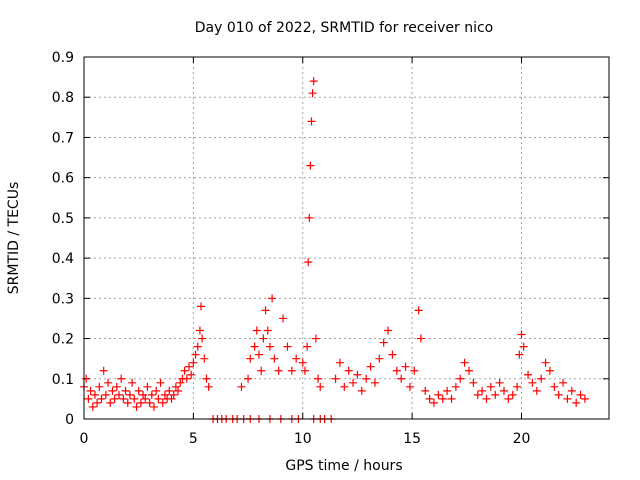 The image size is (640, 480). I want to click on y-axis-label: SRMTID / TECUs, so click(14, 238).